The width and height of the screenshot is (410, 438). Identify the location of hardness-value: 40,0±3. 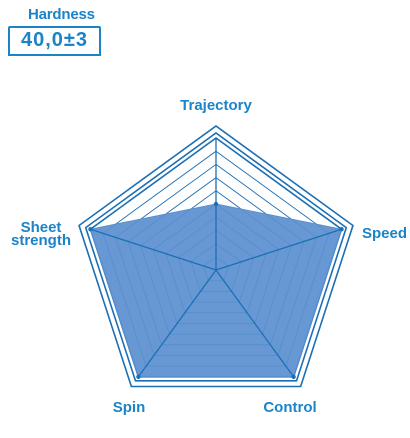
(54, 40).